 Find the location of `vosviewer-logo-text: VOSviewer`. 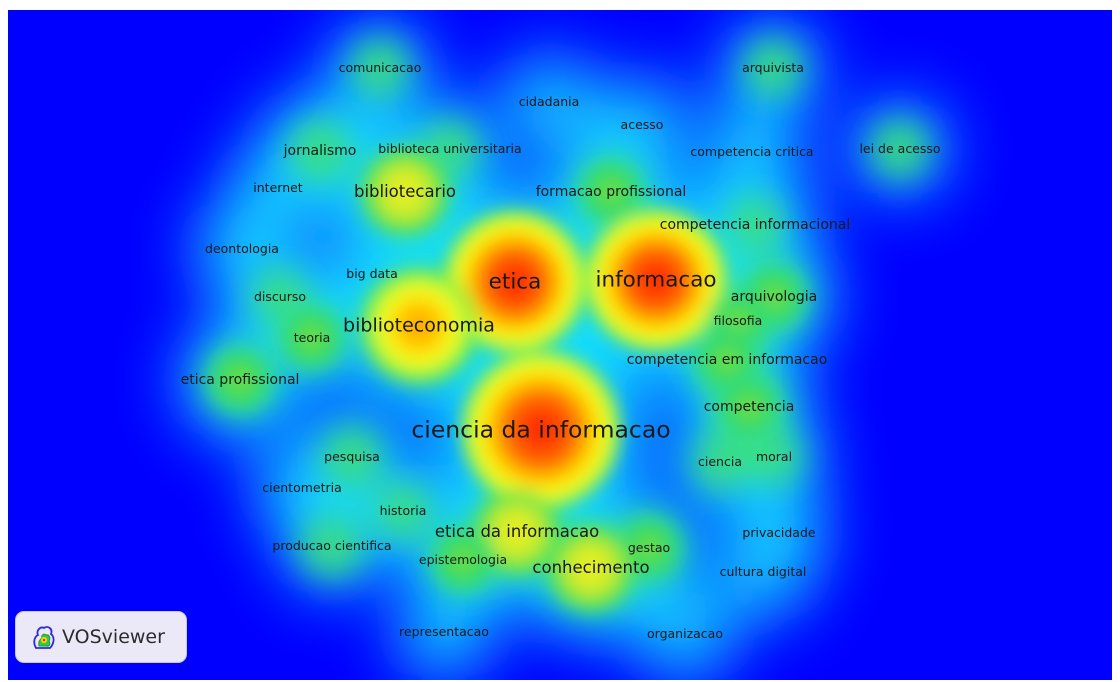

vosviewer-logo-text: VOSviewer is located at coordinates (113, 637).